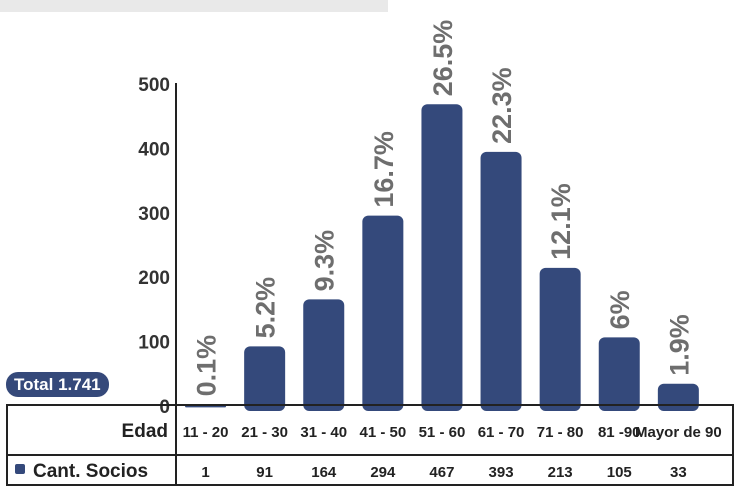  What do you see at coordinates (324, 472) in the screenshot?
I see `table-value: 164` at bounding box center [324, 472].